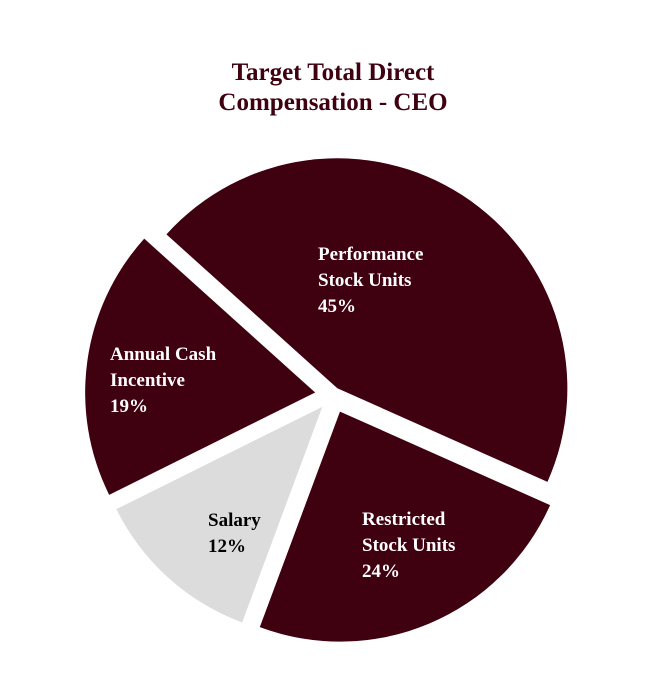  I want to click on chart-title-line-1: Target Total Direct, so click(333, 72).